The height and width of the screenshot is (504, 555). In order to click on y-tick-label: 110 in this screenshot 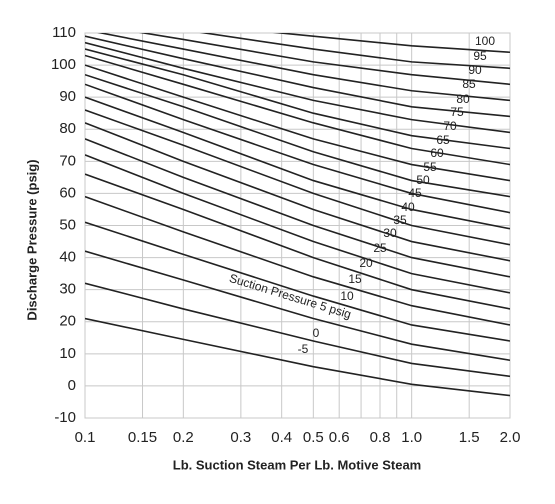, I will do `click(64, 32)`.